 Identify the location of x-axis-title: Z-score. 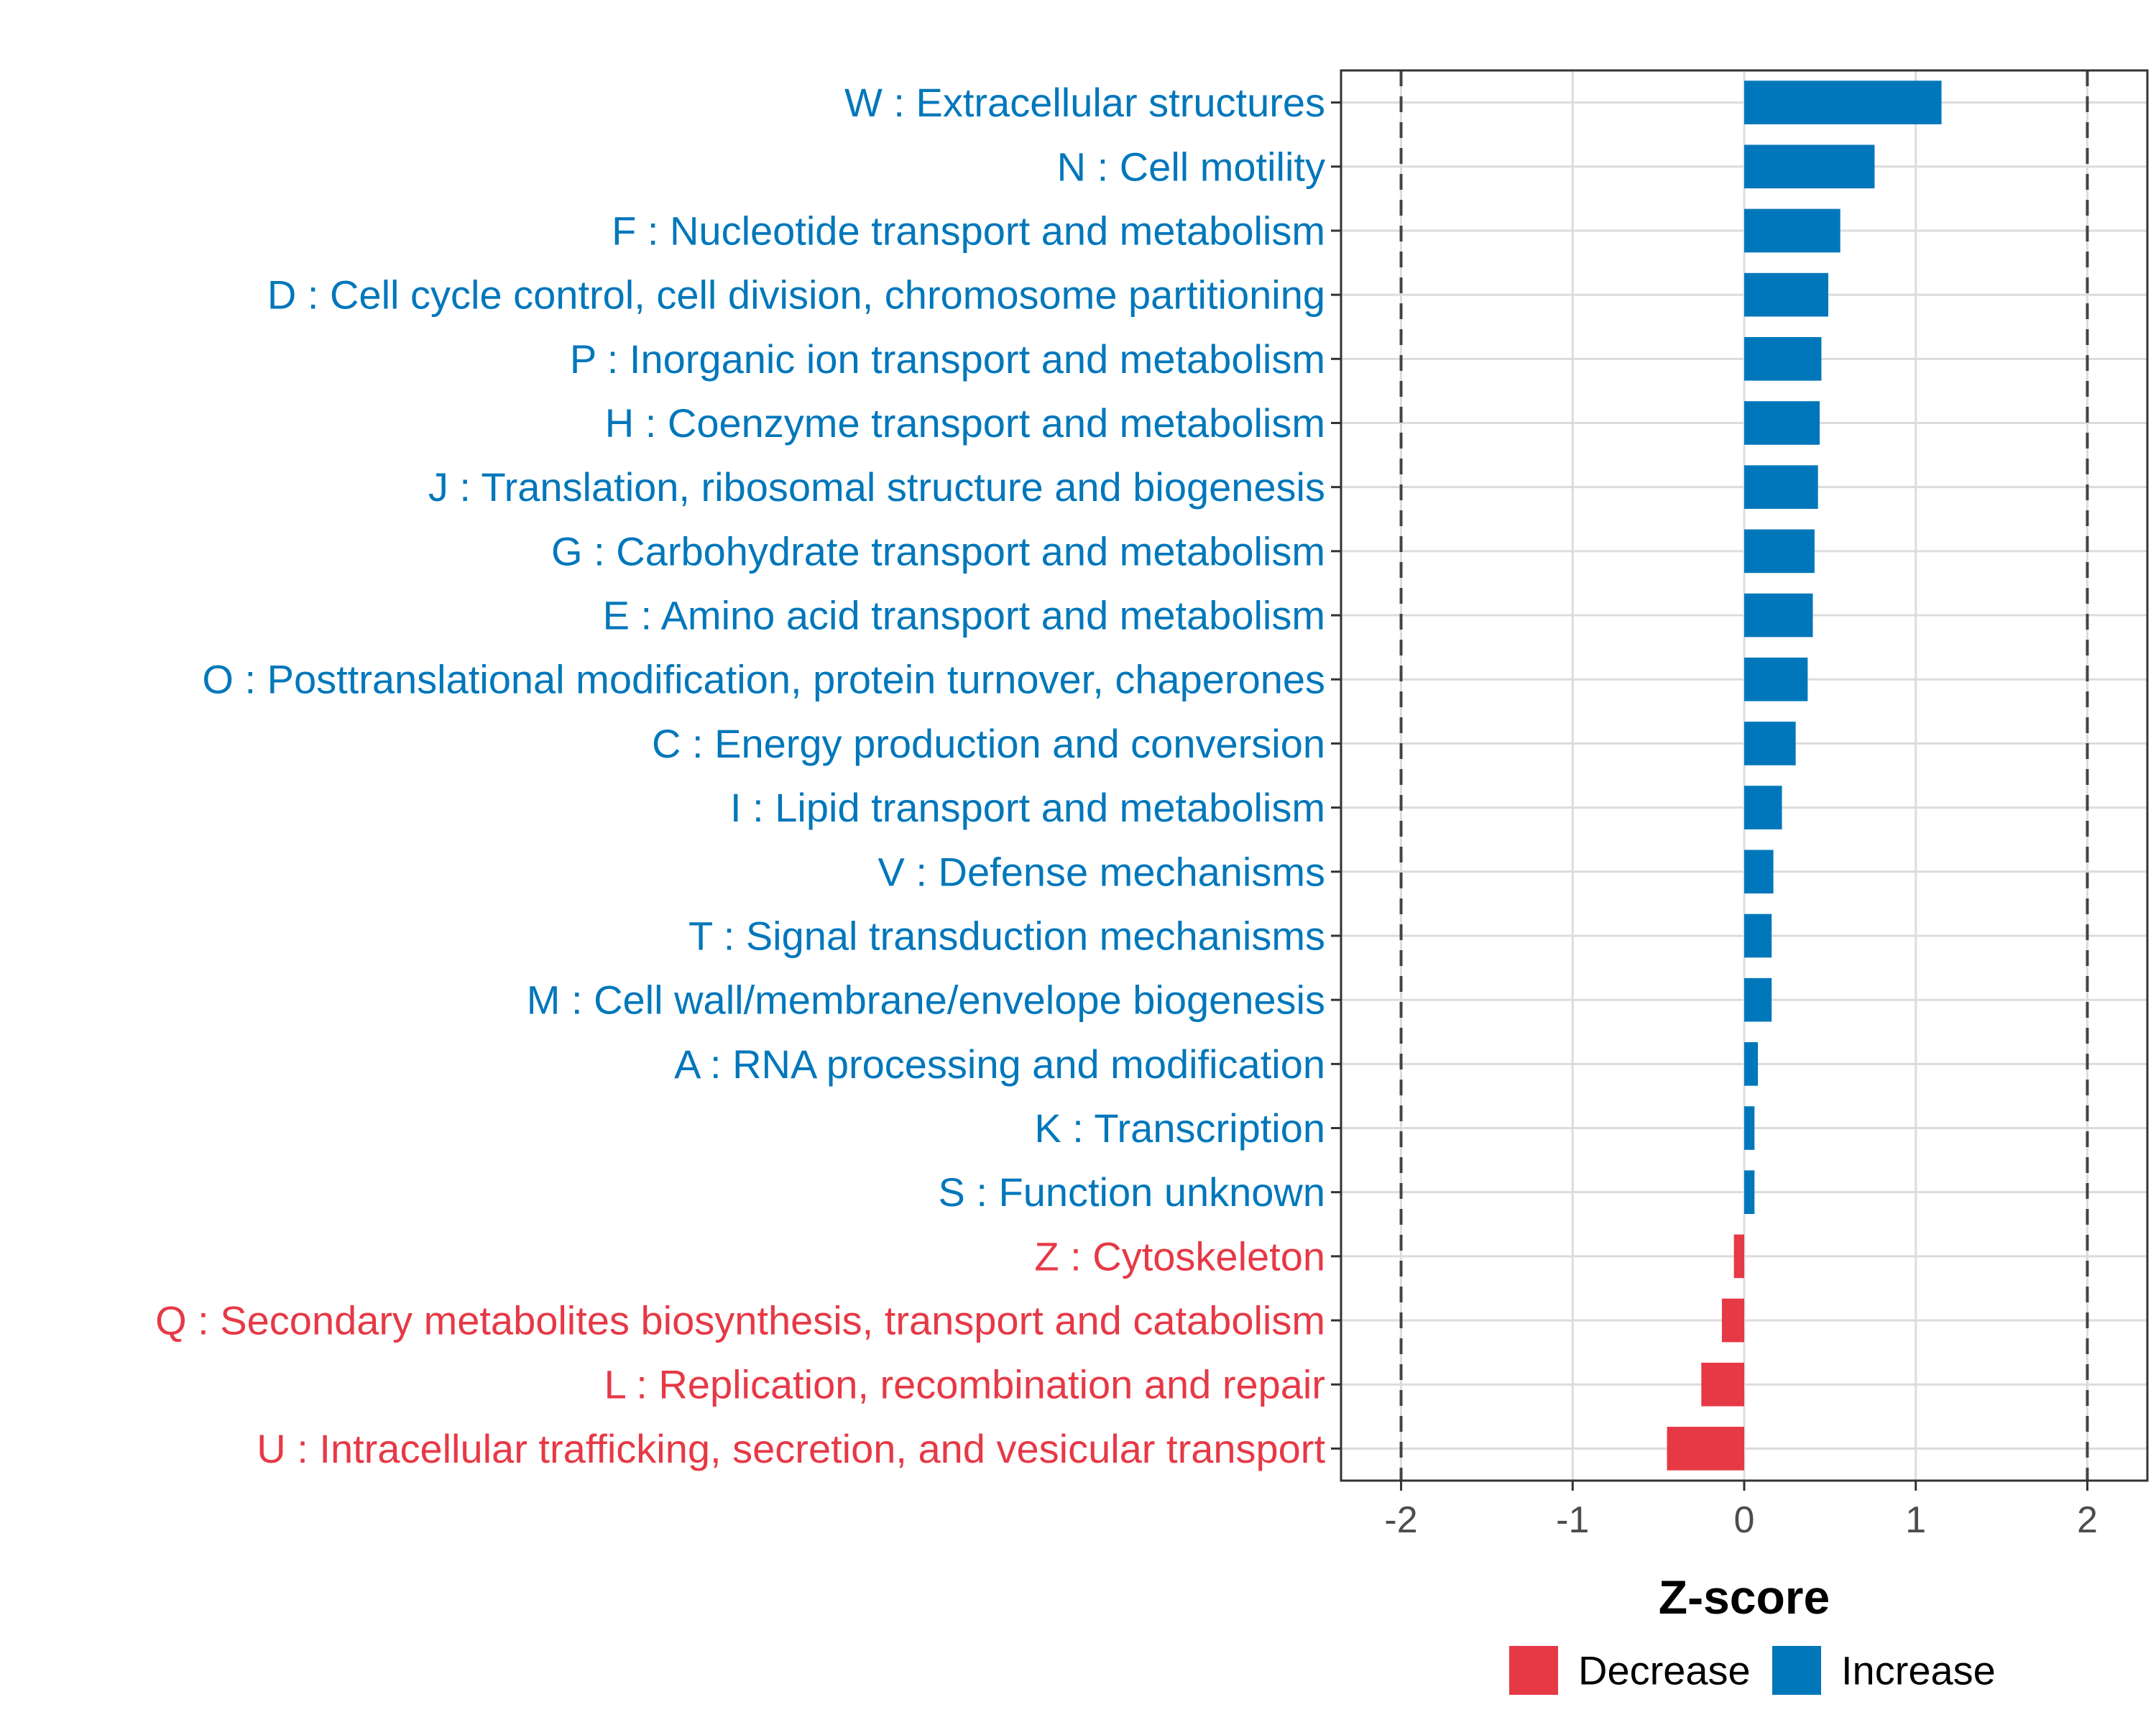
(1745, 1597).